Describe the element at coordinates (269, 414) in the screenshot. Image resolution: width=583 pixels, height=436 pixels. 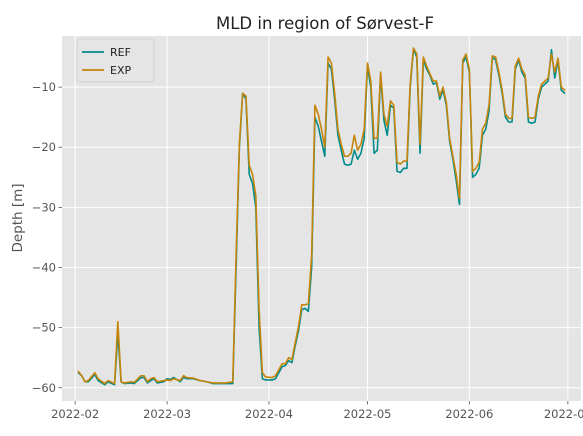
I see `x-tick-label: 2022-04` at that location.